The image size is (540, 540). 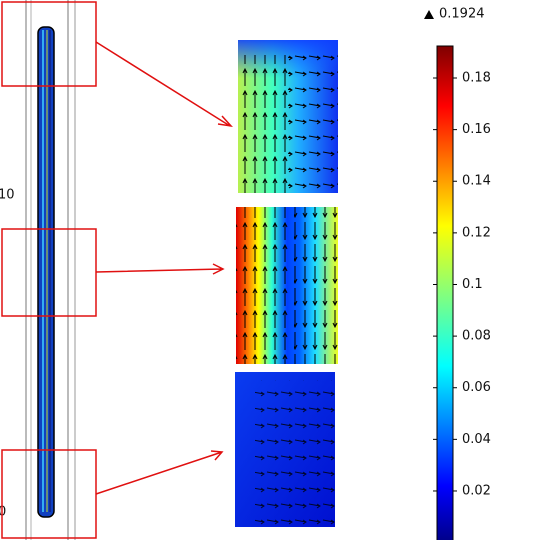 I want to click on tick-label: 0.04, so click(x=476, y=439).